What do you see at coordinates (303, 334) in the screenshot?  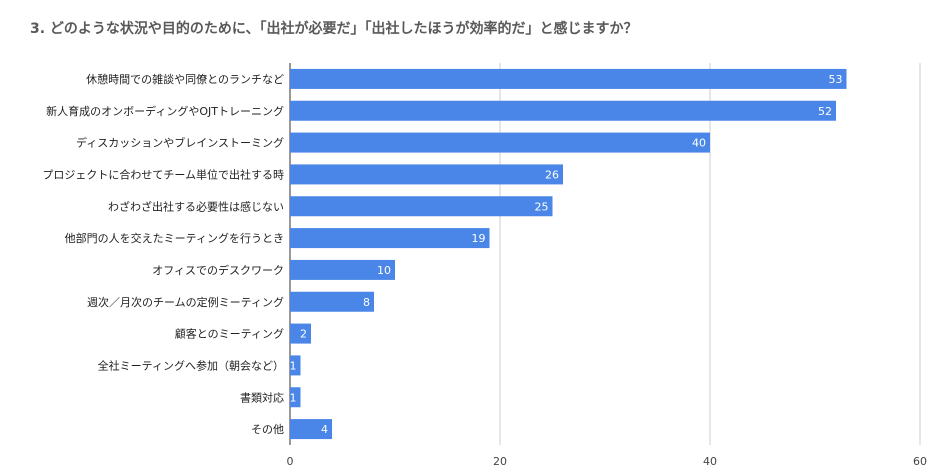 I see `bar-value-label: 2` at bounding box center [303, 334].